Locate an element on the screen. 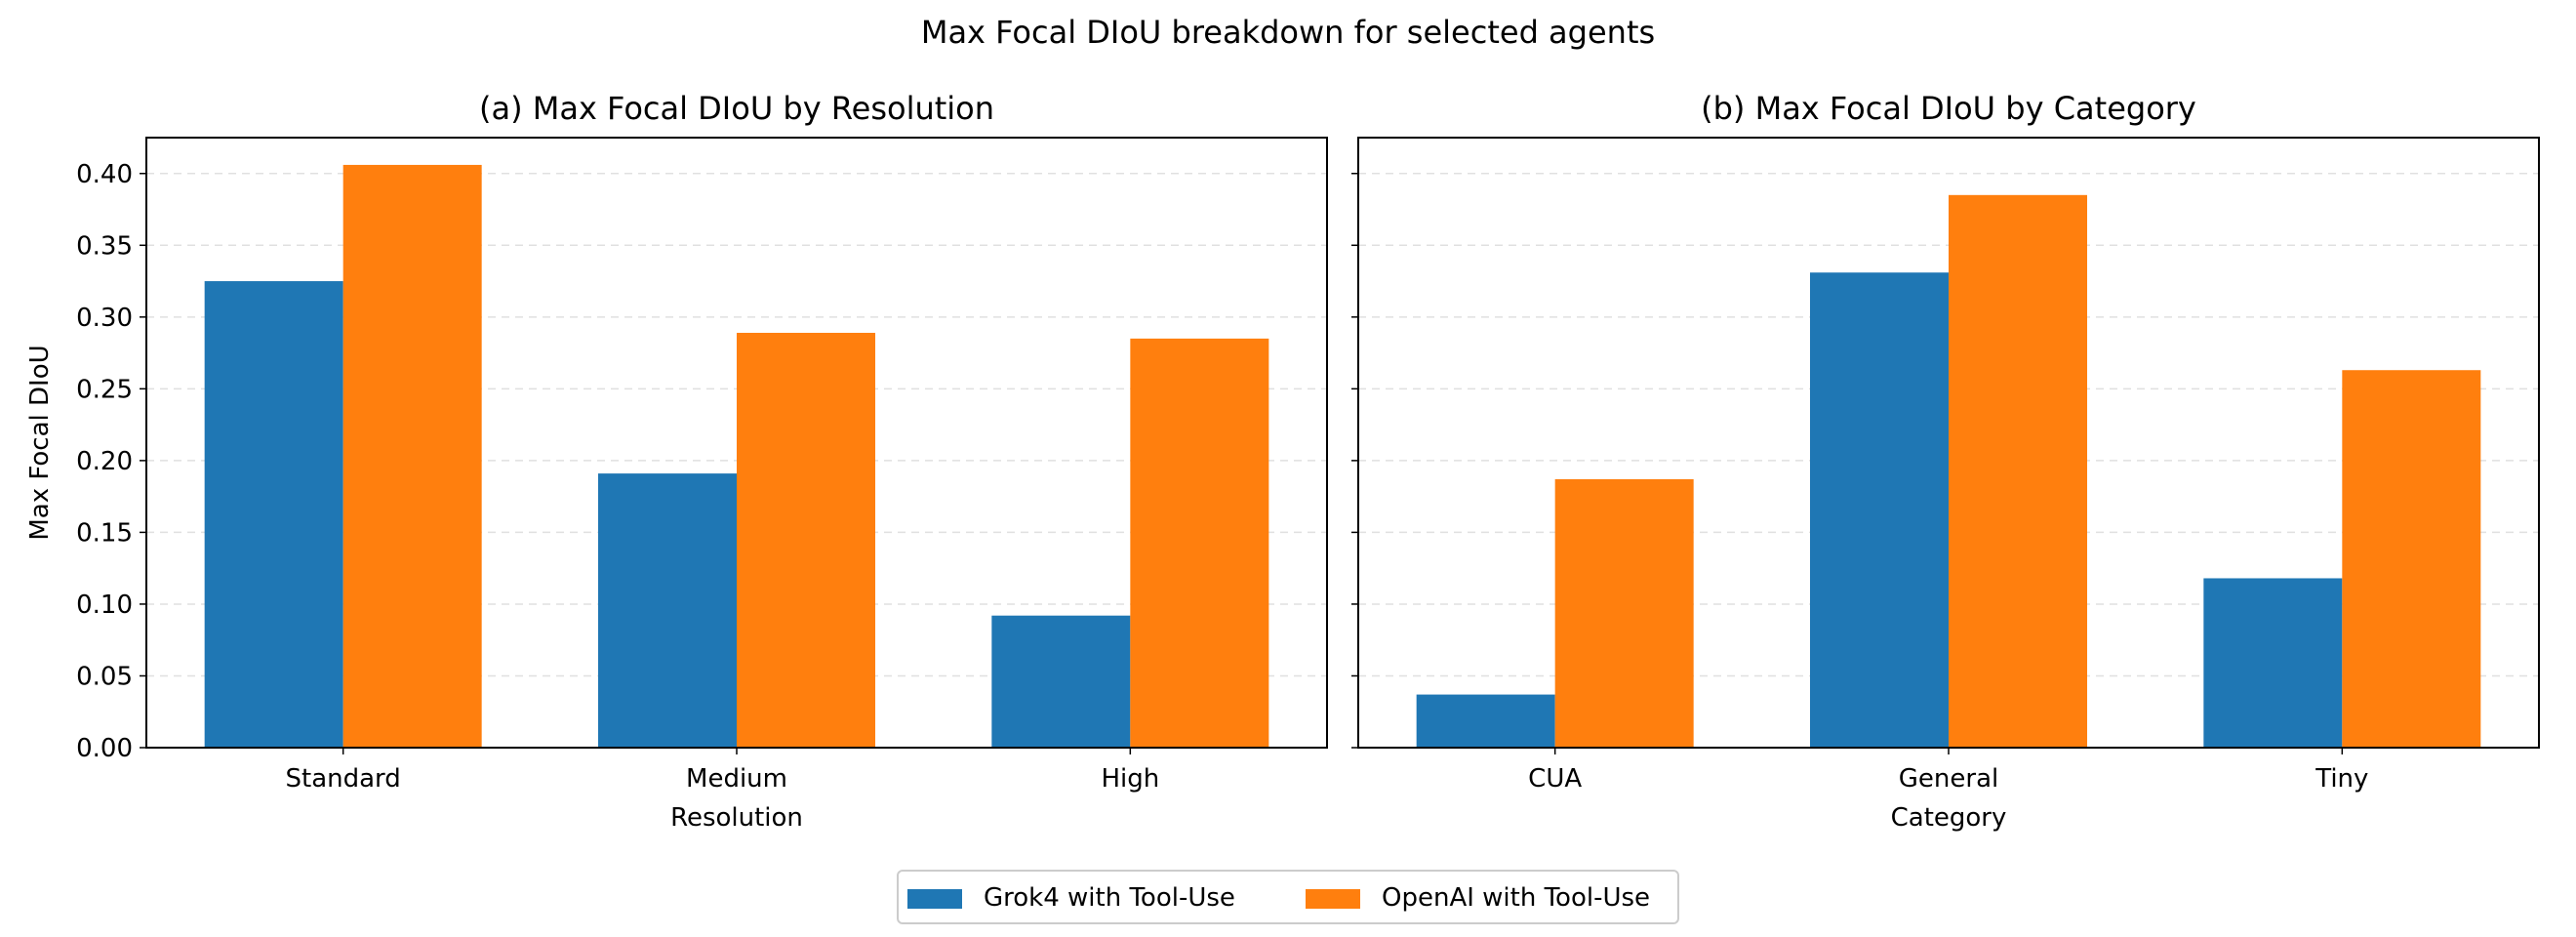 This screenshot has height=937, width=2576. x-axis-resolution: Standard Medium High is located at coordinates (722, 771).